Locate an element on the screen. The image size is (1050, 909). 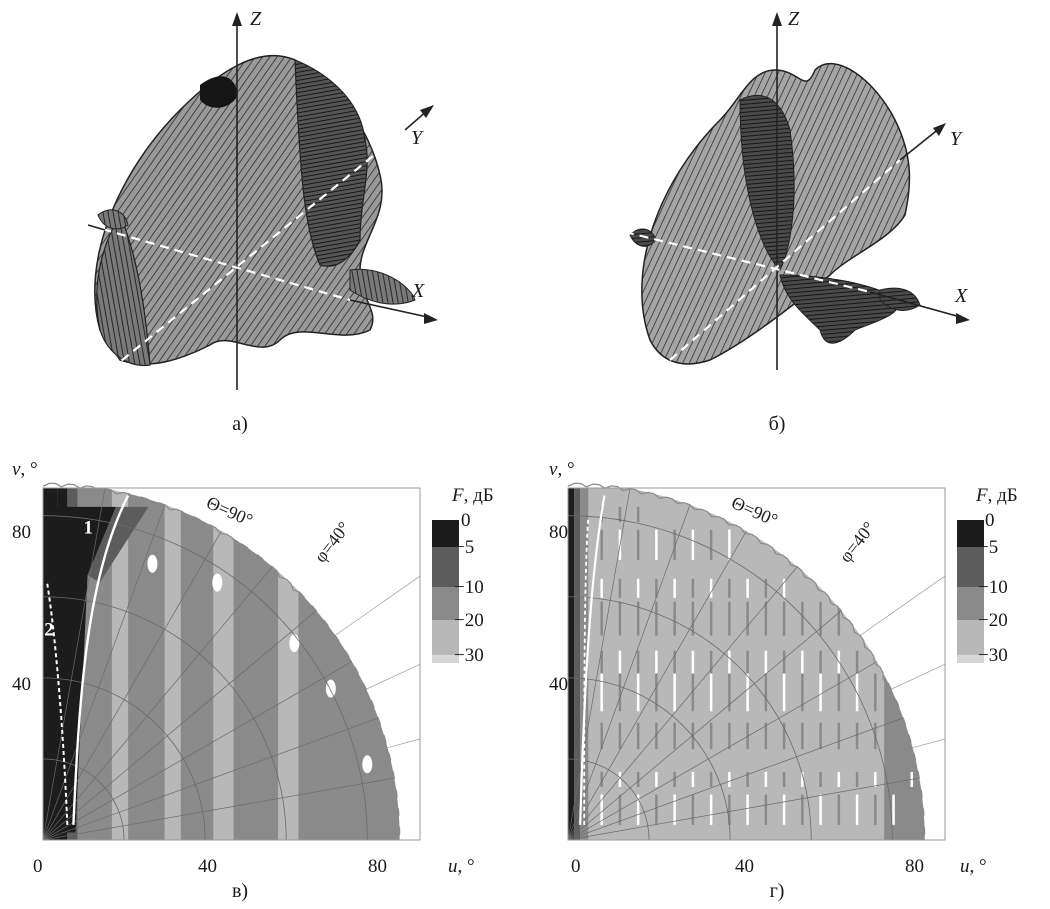
xtick-80: 80 is located at coordinates (377, 866).